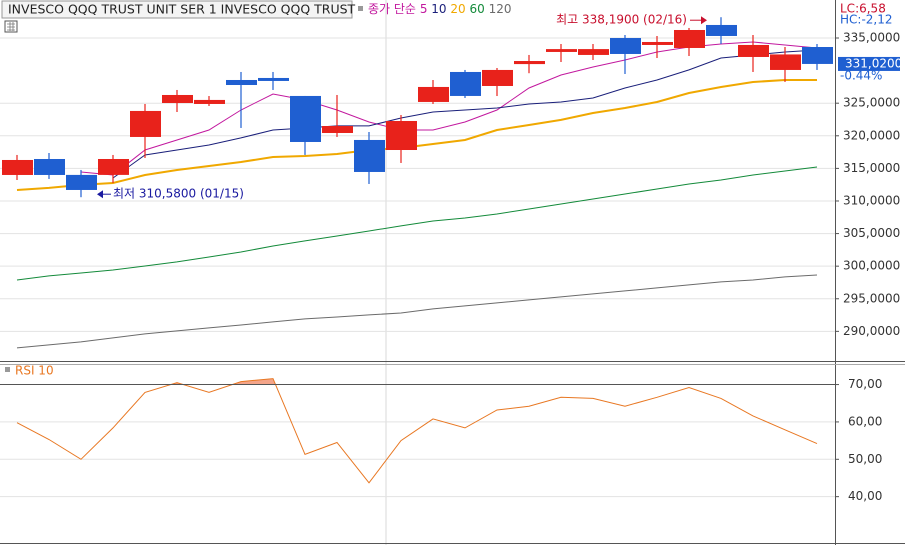 The height and width of the screenshot is (545, 905). What do you see at coordinates (7, 369) in the screenshot?
I see `panel-marker` at bounding box center [7, 369].